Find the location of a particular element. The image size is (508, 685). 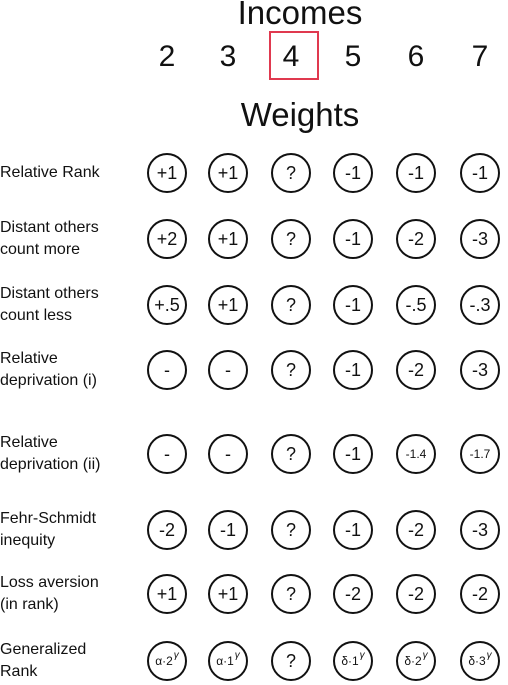

weight-circle: δ·1 γ is located at coordinates (353, 661).